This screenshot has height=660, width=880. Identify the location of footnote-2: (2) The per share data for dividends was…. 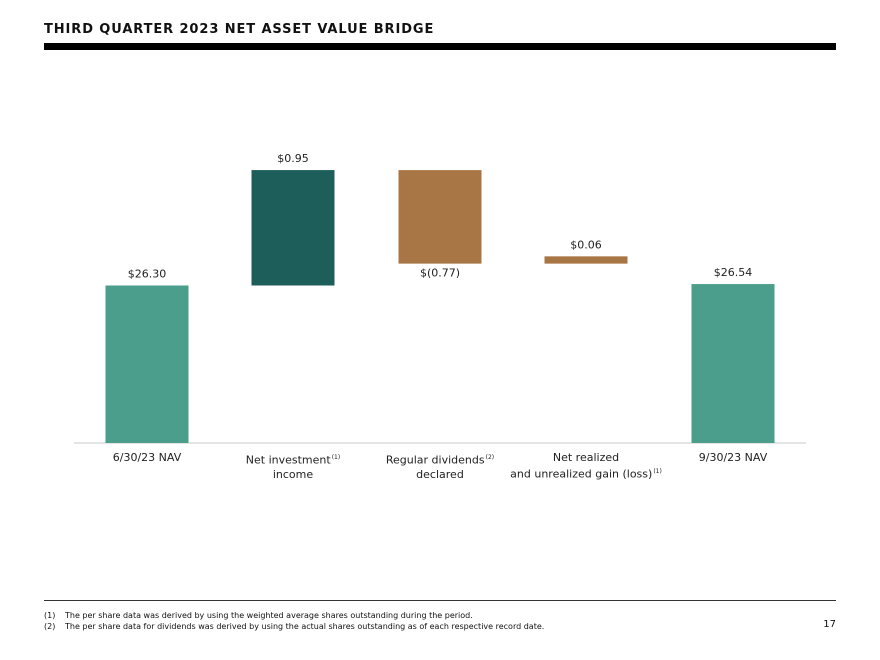
(294, 626).